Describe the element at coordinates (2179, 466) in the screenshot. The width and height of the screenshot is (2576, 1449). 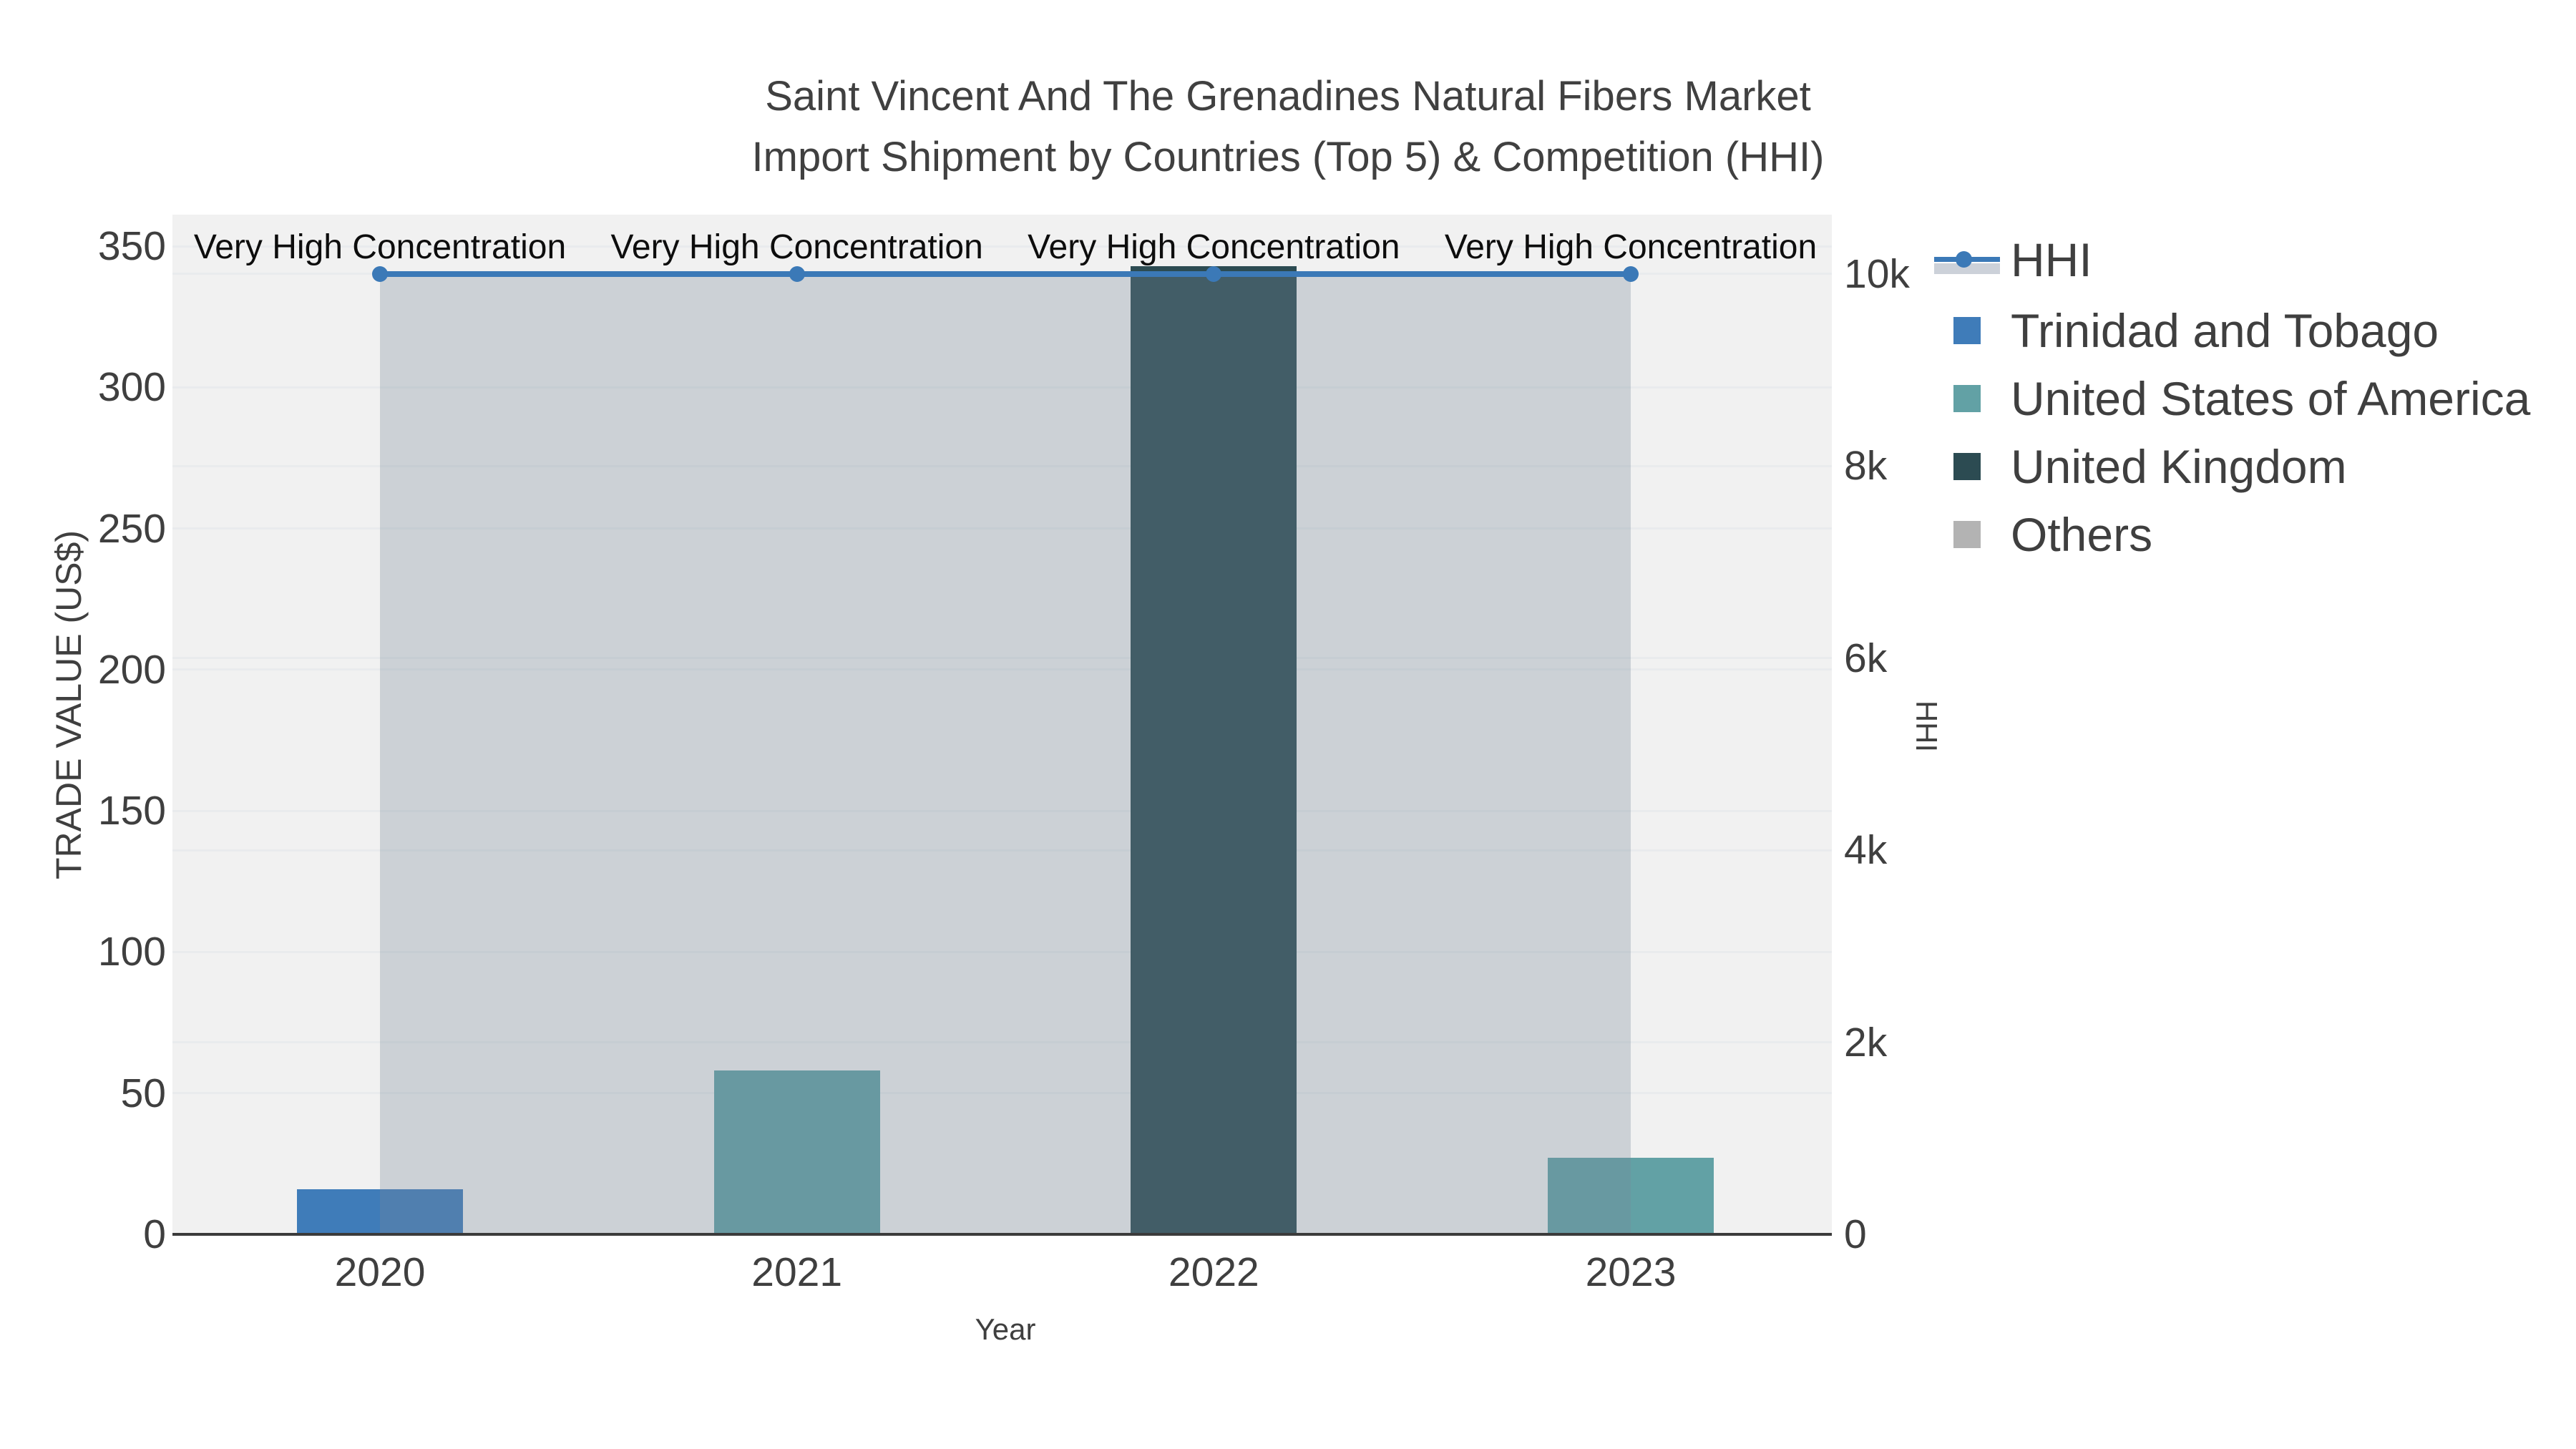
I see `legend-label: United Kingdom` at that location.